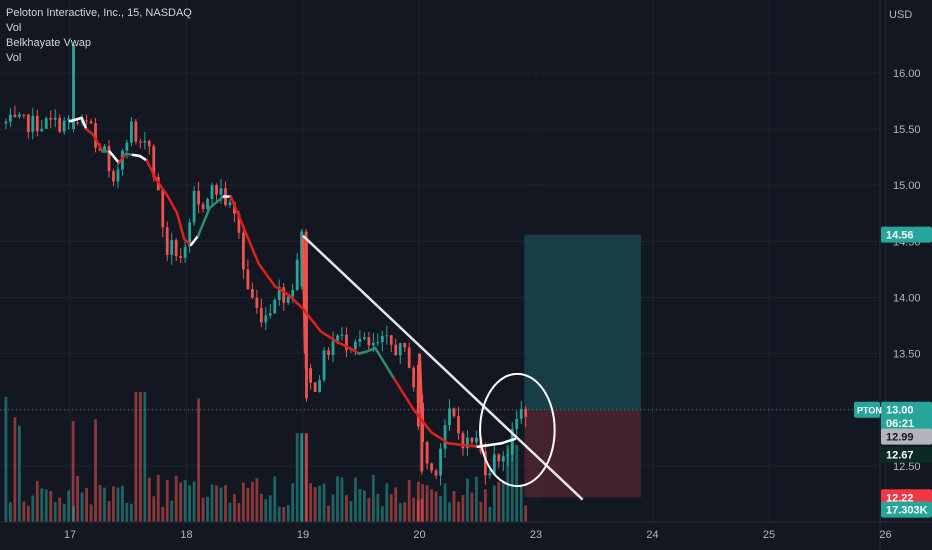 This screenshot has height=550, width=932. Describe the element at coordinates (900, 236) in the screenshot. I see `price-label-text: 14.56` at that location.